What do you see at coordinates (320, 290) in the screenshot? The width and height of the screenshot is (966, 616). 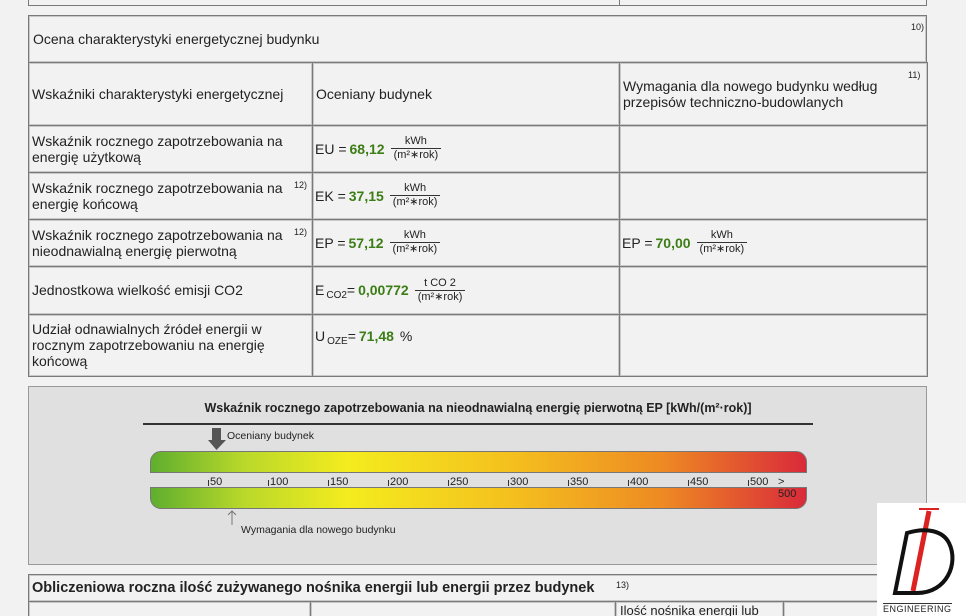 I see `symbol: E` at bounding box center [320, 290].